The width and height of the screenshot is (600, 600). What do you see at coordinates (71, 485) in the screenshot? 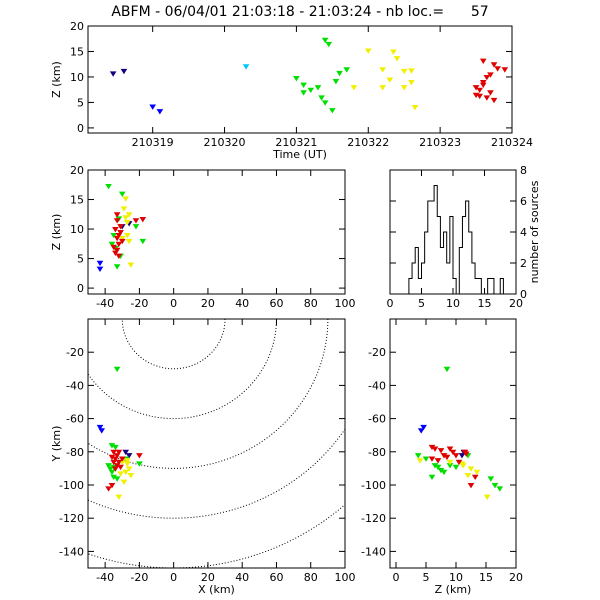
I see `y-tick-label: -100` at bounding box center [71, 485].